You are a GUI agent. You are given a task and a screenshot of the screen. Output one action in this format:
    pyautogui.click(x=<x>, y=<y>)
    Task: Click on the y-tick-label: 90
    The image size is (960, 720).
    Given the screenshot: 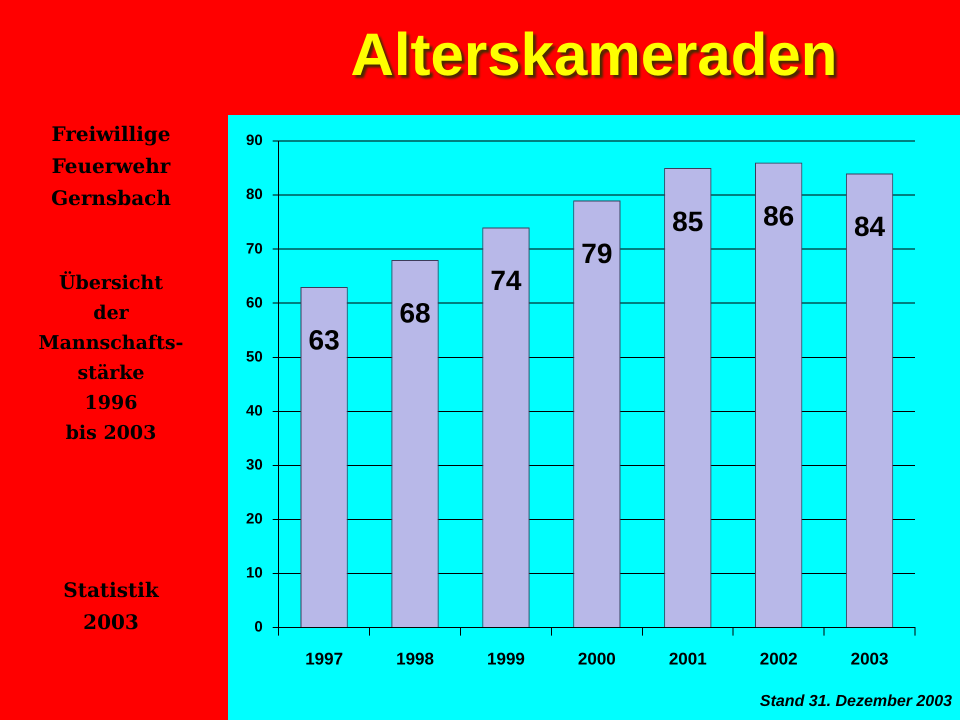 What is the action you would take?
    pyautogui.click(x=254, y=141)
    